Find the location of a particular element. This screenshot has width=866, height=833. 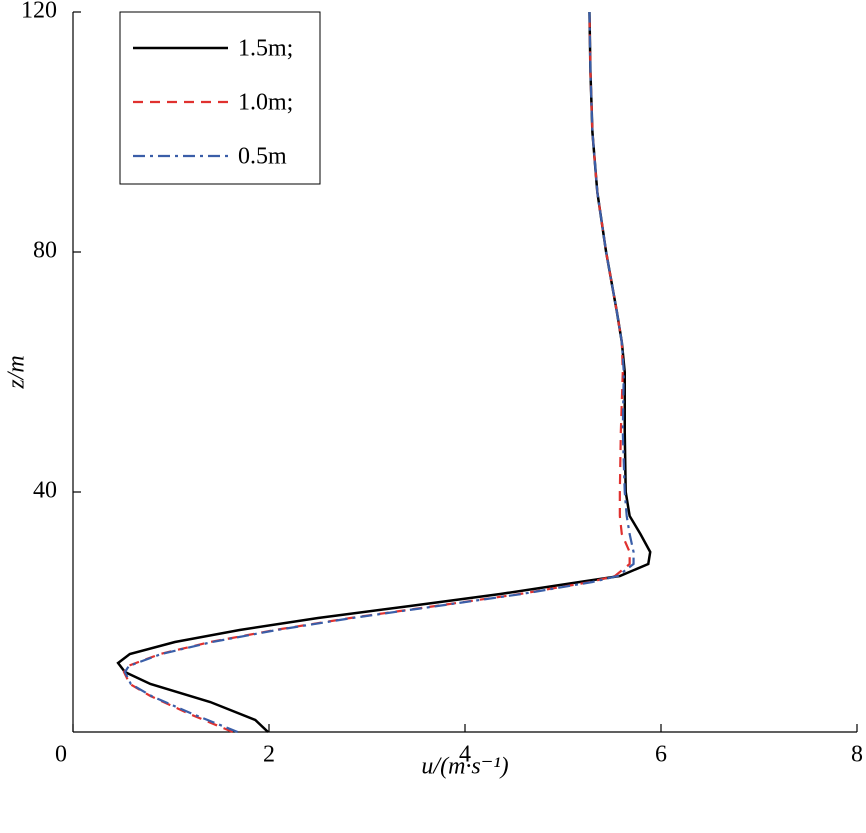

legend-label: 1.5m; is located at coordinates (265, 49).